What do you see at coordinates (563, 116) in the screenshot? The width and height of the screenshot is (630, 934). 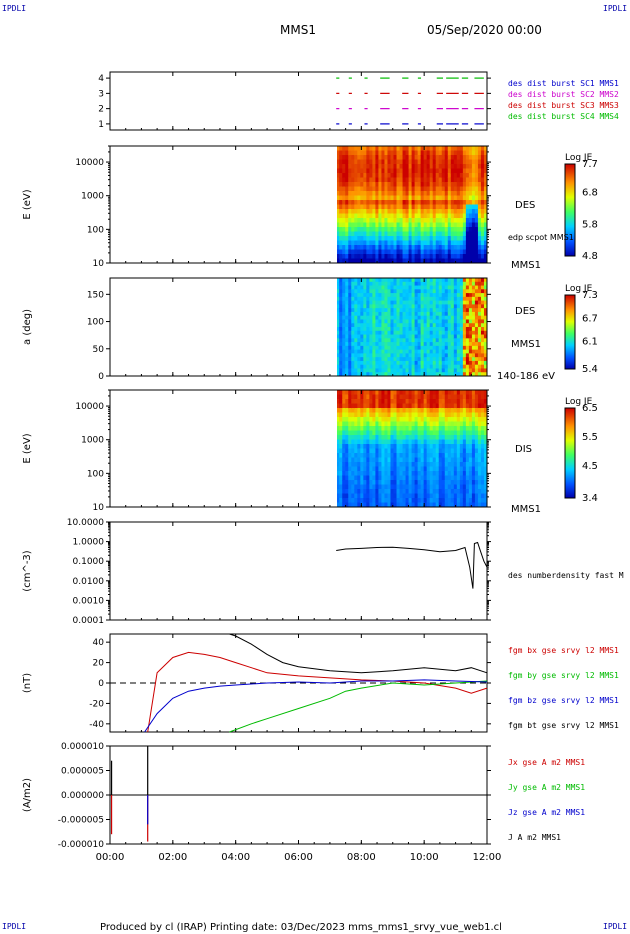 I see `burst-legend-entry: des dist burst SC4 MMS4` at bounding box center [563, 116].